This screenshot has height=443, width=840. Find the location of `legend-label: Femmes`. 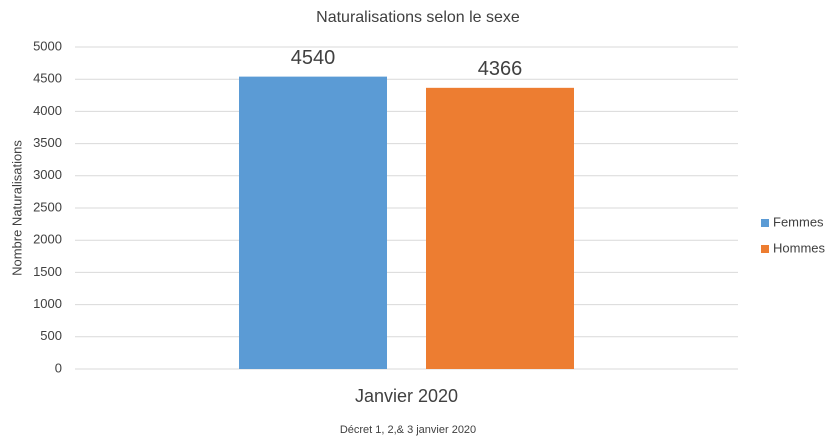

legend-label: Femmes is located at coordinates (798, 221).